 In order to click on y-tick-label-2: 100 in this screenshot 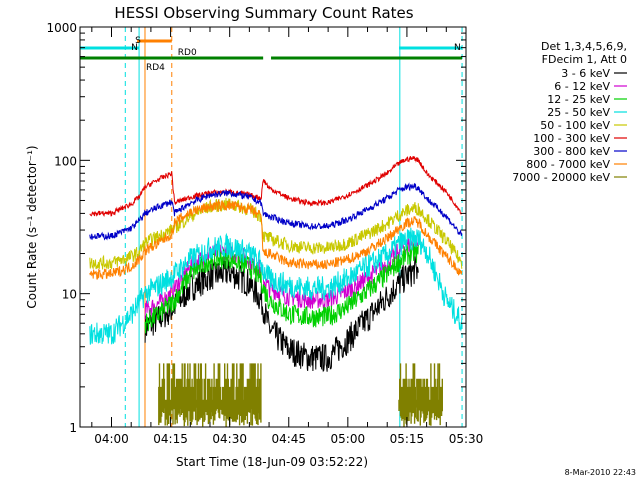, I will do `click(65, 161)`.